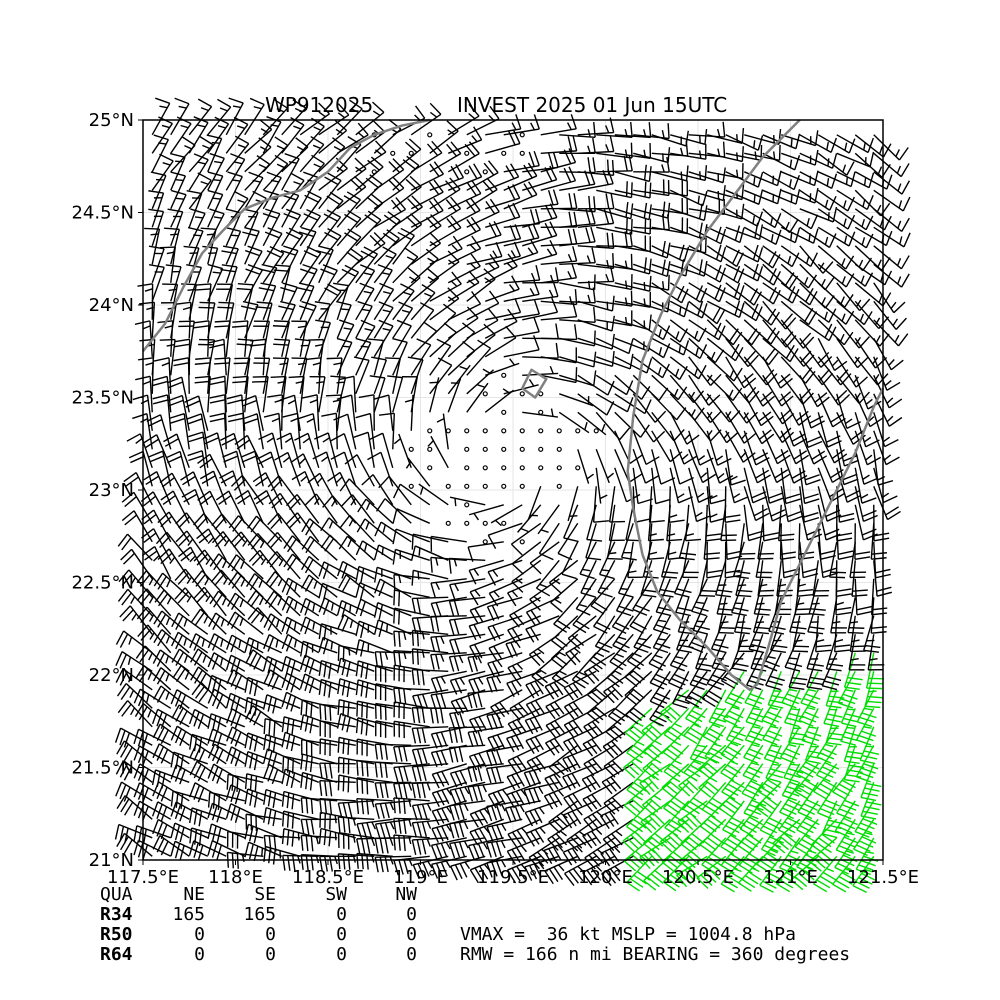 The width and height of the screenshot is (1000, 1000). I want to click on coastline, so click(713, 337).